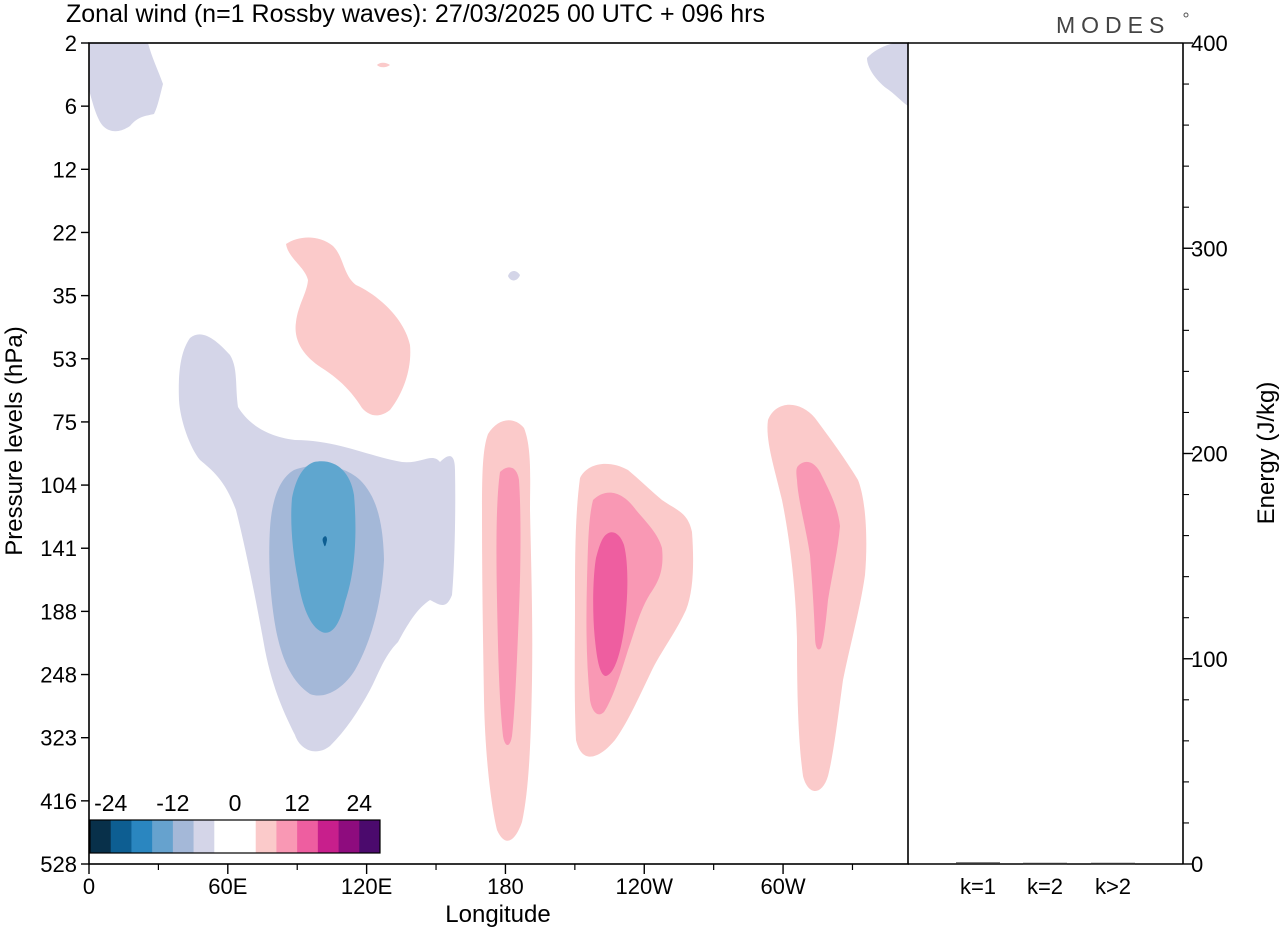 The image size is (1280, 930). I want to click on energy-tick-label: 100, so click(1209, 659).